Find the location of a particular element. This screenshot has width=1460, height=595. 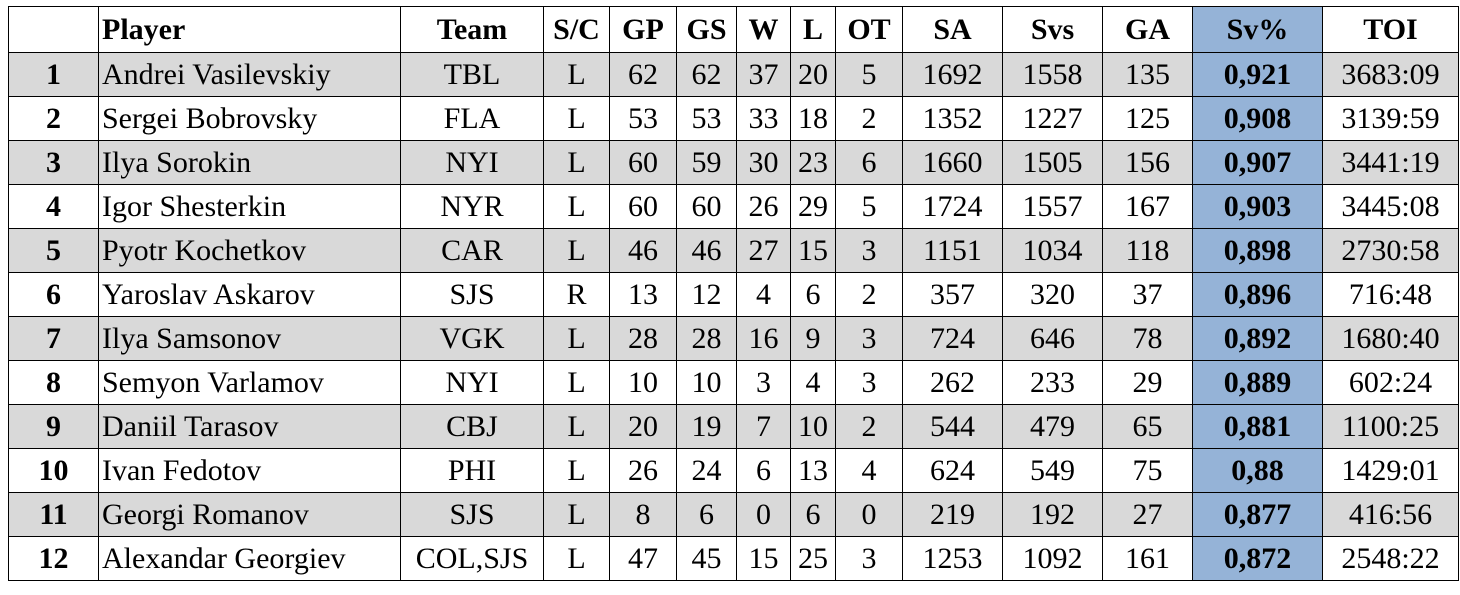

cell-saves: 1505 is located at coordinates (1052, 162).